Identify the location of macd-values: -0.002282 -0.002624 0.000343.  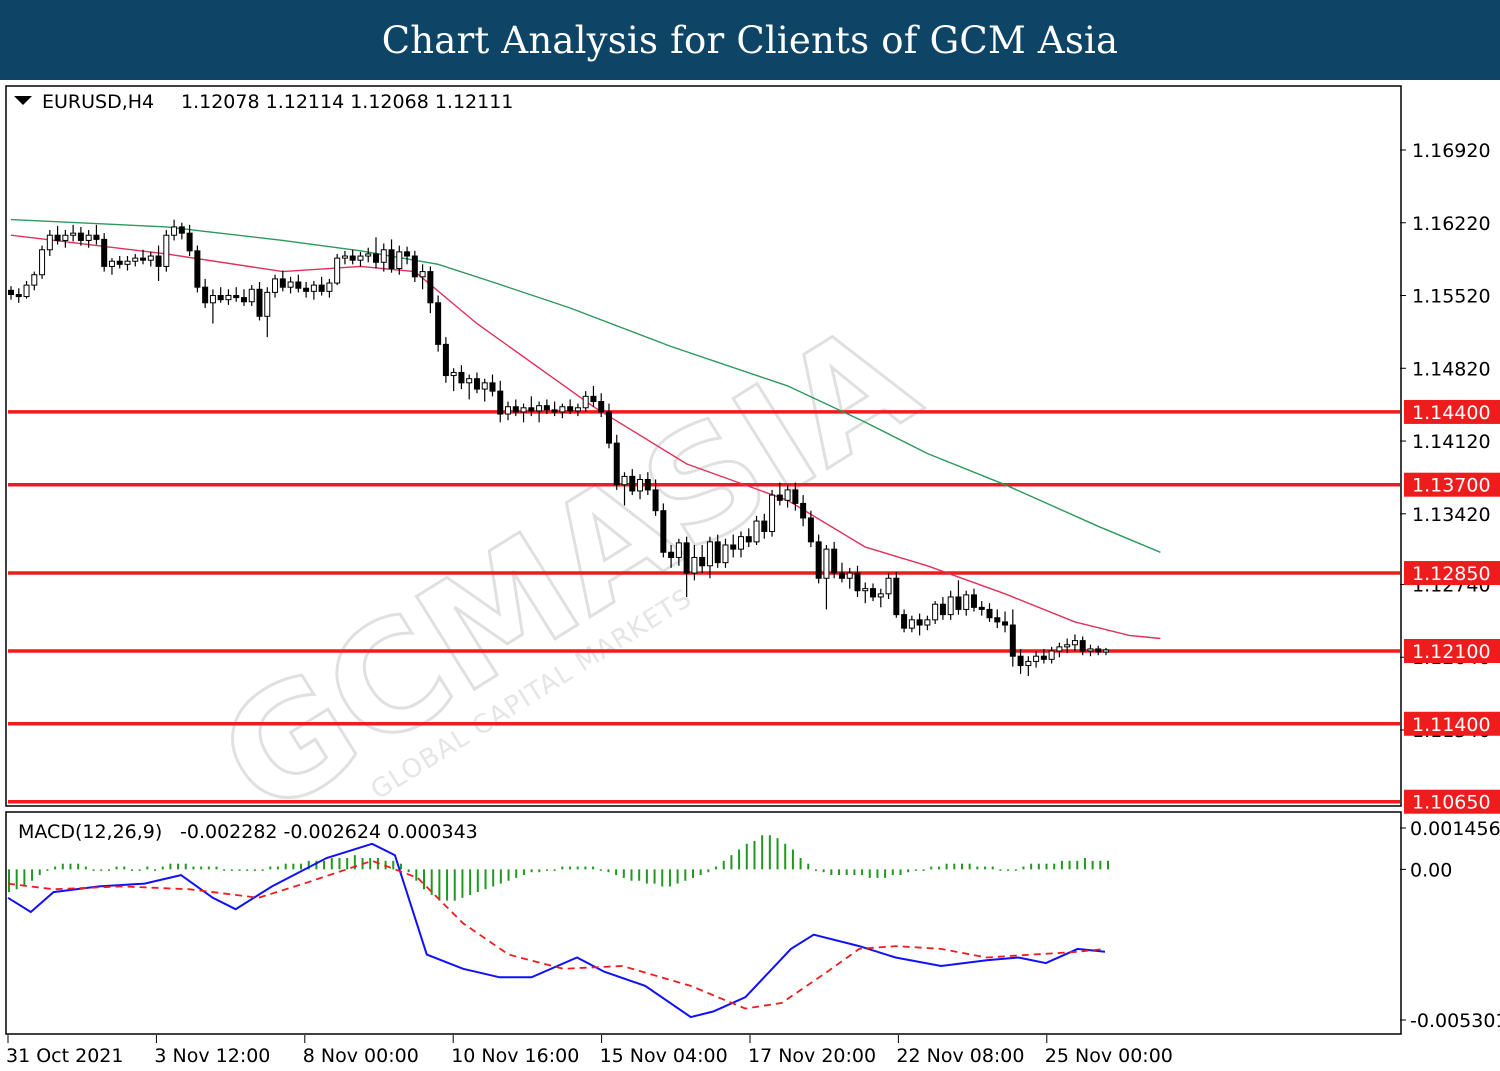
(329, 832).